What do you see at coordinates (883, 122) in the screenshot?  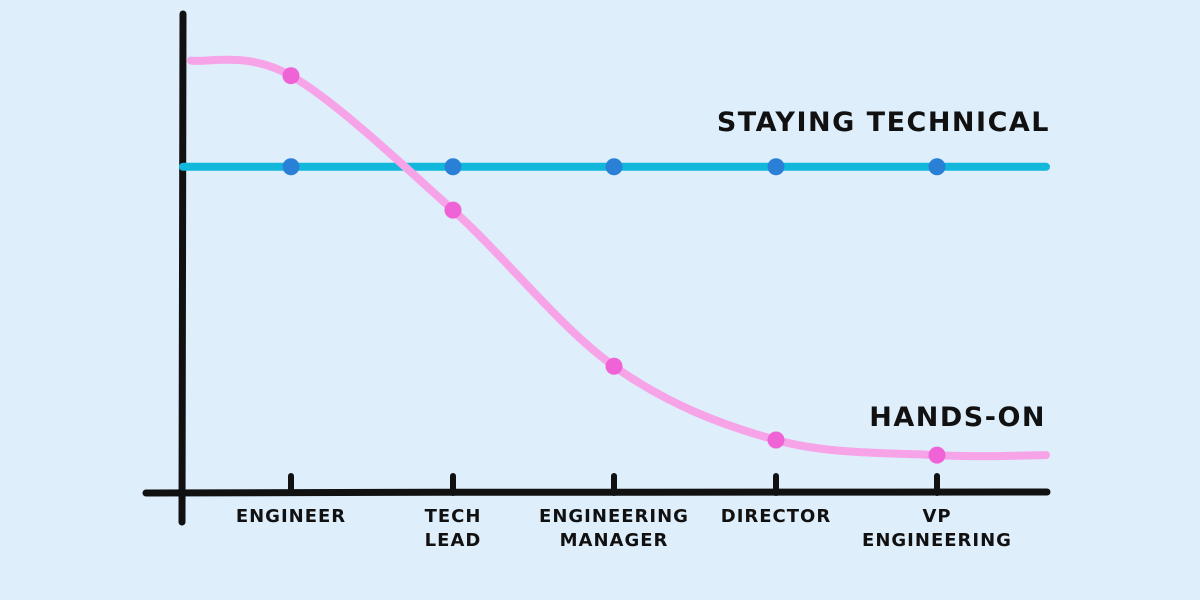 I see `series-label-staying-technical: STAYING TECHNICAL` at bounding box center [883, 122].